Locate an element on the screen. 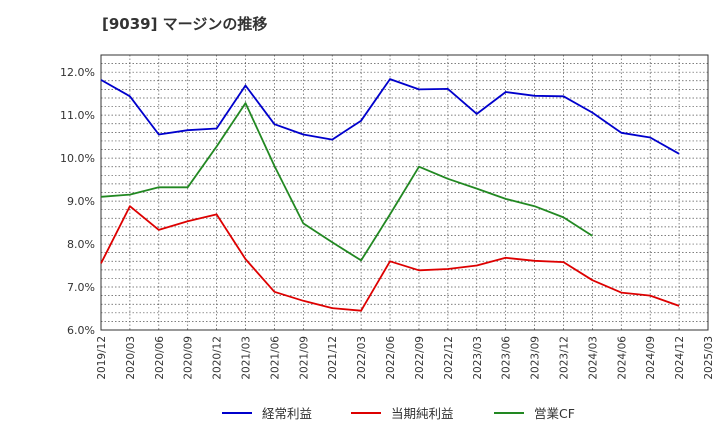 This screenshot has width=720, height=440. x-tick-label: 2019/12 is located at coordinates (102, 358).